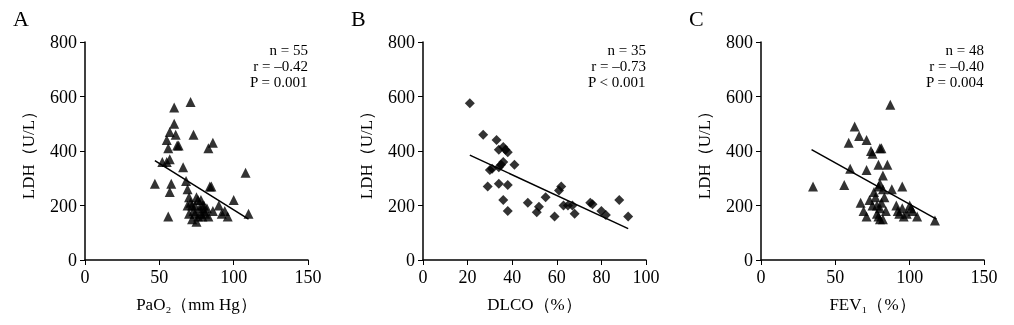  Describe the element at coordinates (957, 65) in the screenshot. I see `annotation: r = –0.40` at that location.